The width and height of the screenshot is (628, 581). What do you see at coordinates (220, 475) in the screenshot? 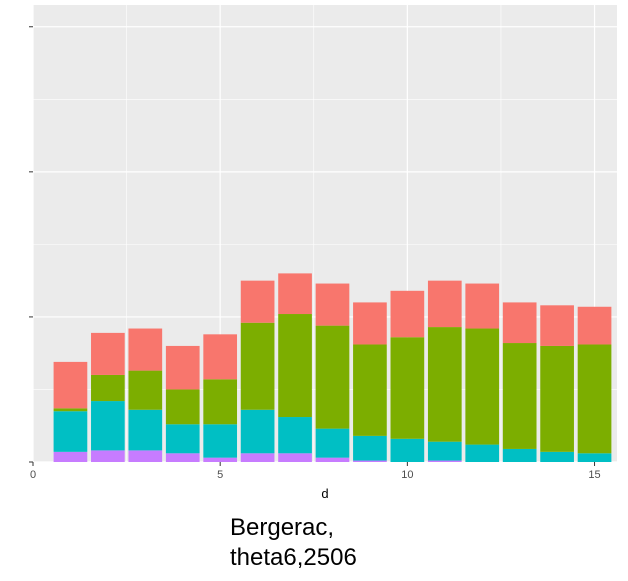
I see `x-tick-label: 5` at bounding box center [220, 475].